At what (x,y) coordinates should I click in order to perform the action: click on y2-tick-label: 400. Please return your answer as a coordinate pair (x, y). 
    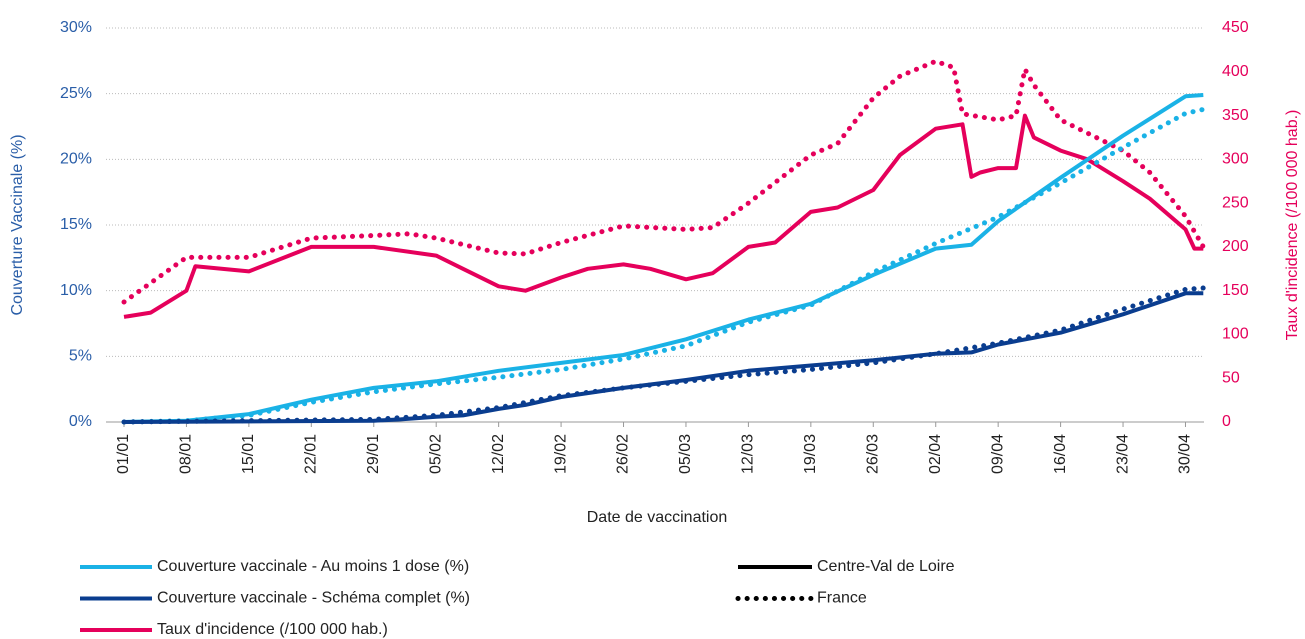
    Looking at the image, I should click on (1235, 71).